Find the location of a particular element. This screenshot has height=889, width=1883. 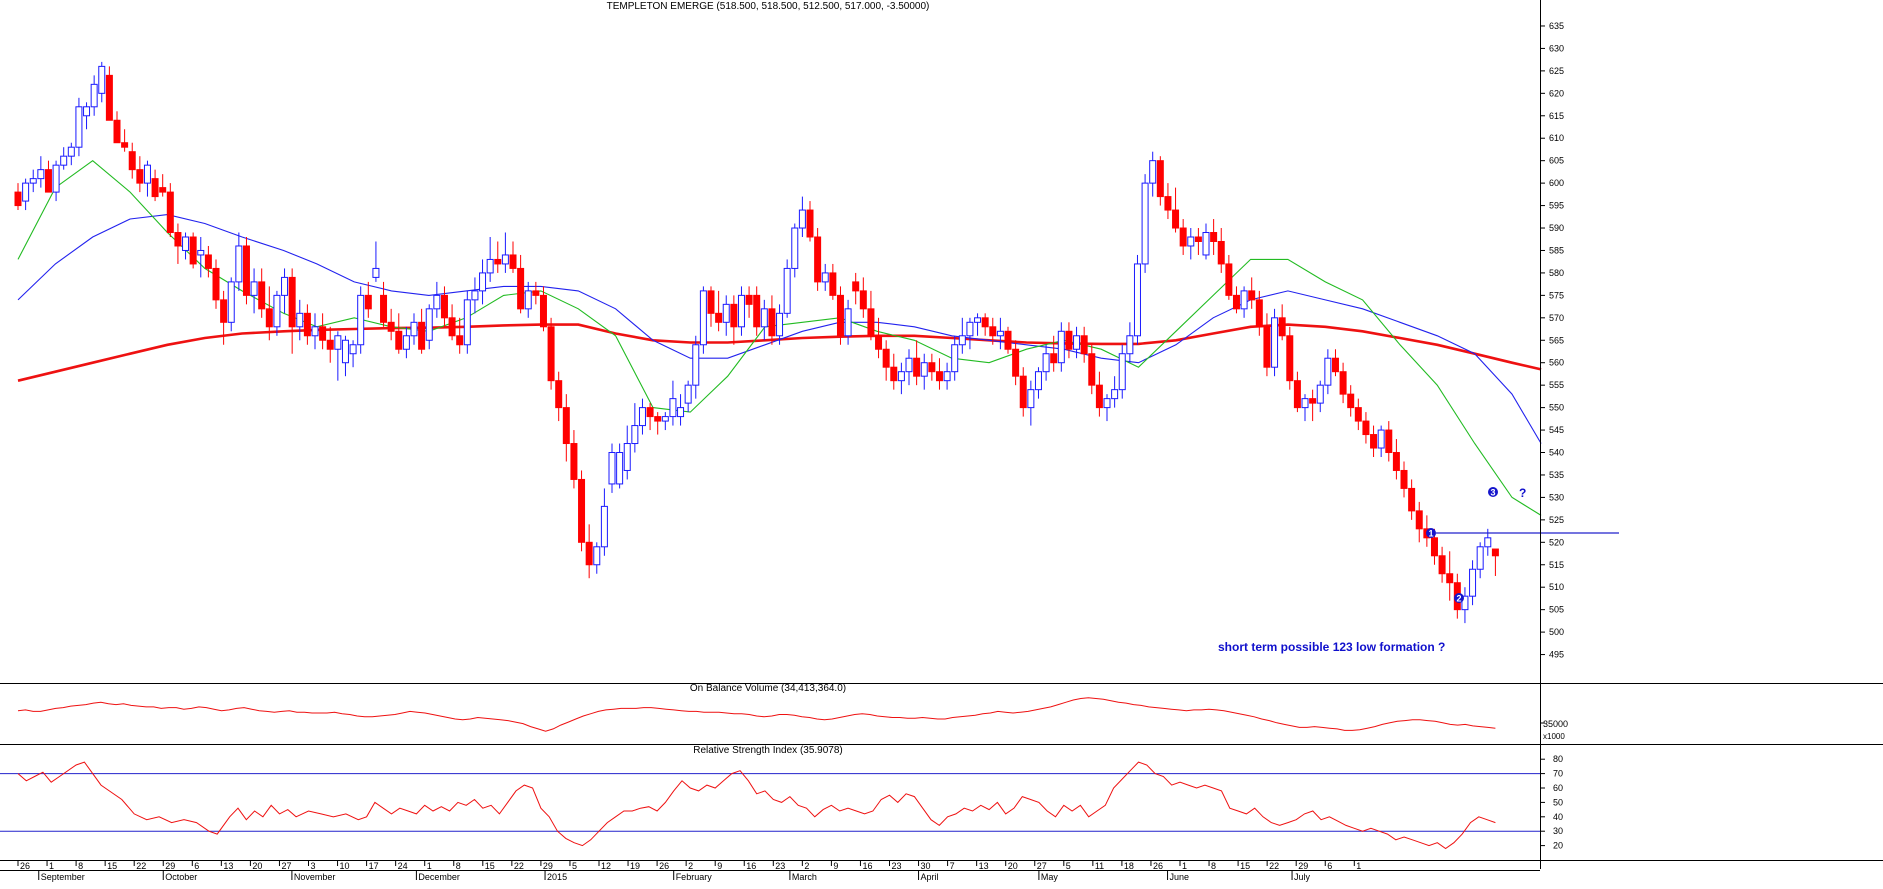

price-tick-label: 590 is located at coordinates (1556, 228).